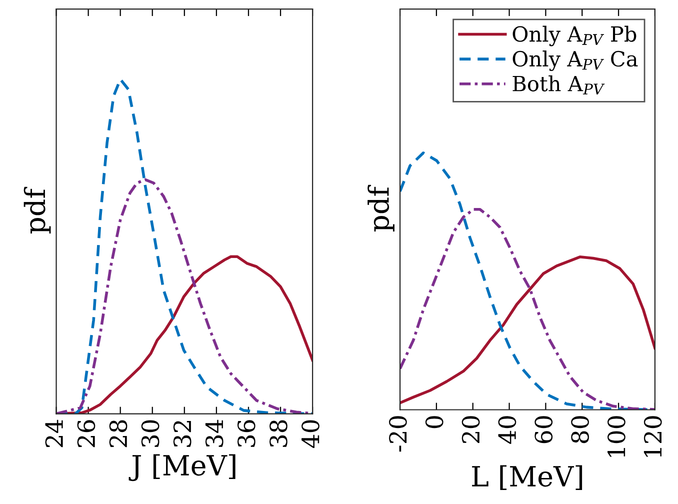 This screenshot has width=678, height=504. Describe the element at coordinates (214, 433) in the screenshot. I see `x-tick-label: 34` at that location.